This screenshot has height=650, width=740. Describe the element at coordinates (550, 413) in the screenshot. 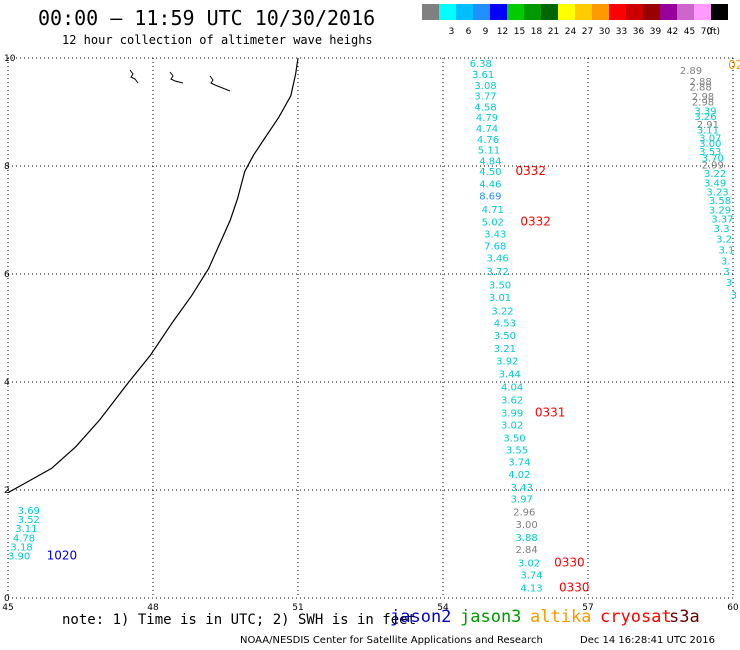

I see `pass-time-label: 0331` at that location.